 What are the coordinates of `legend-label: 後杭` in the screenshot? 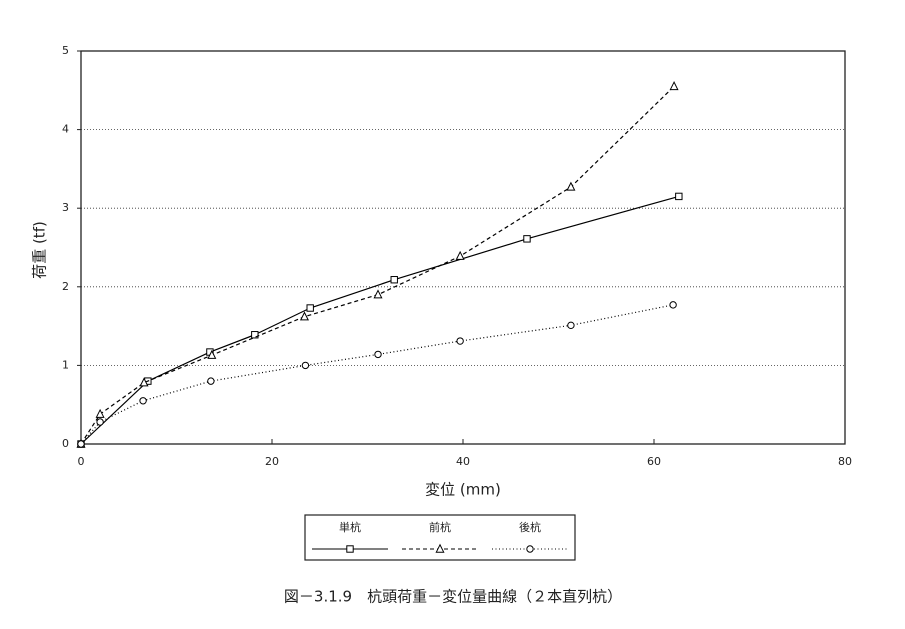 It's located at (530, 527).